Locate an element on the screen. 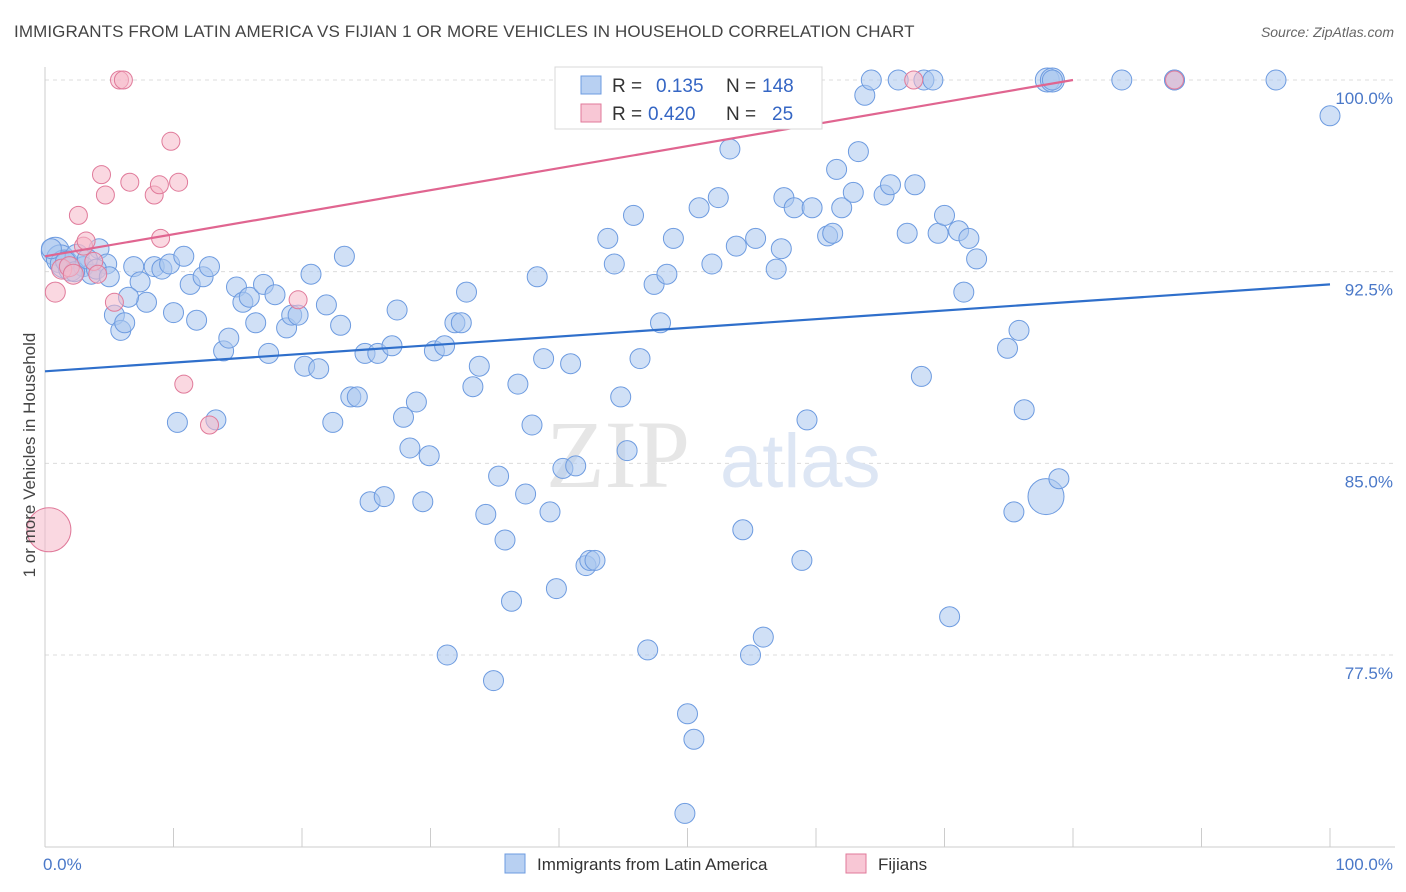 The width and height of the screenshot is (1406, 892). bottom-legend: Immigrants from Latin America Fijians is located at coordinates (715, 863).